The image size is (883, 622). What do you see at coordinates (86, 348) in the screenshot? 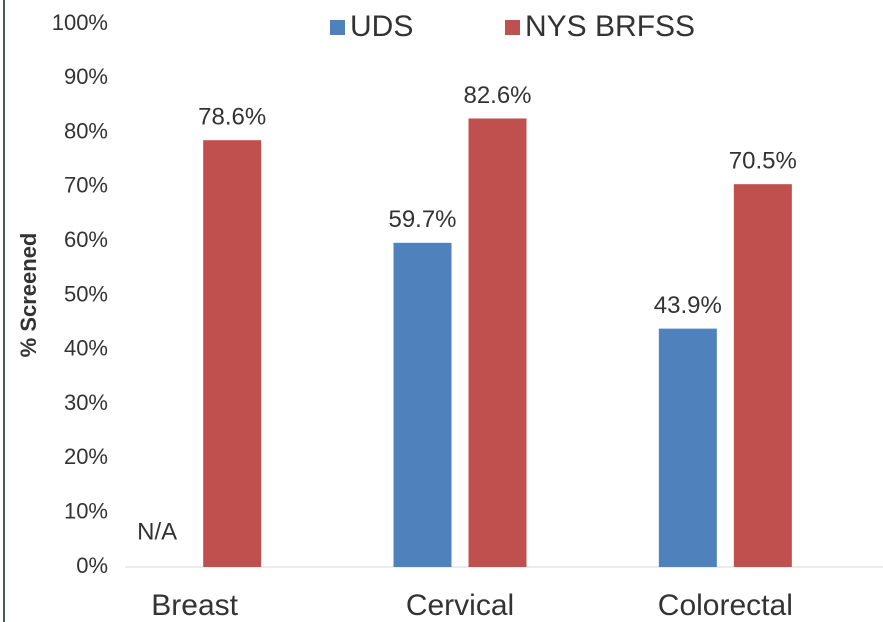
I see `y-tick-label: 40%` at bounding box center [86, 348].